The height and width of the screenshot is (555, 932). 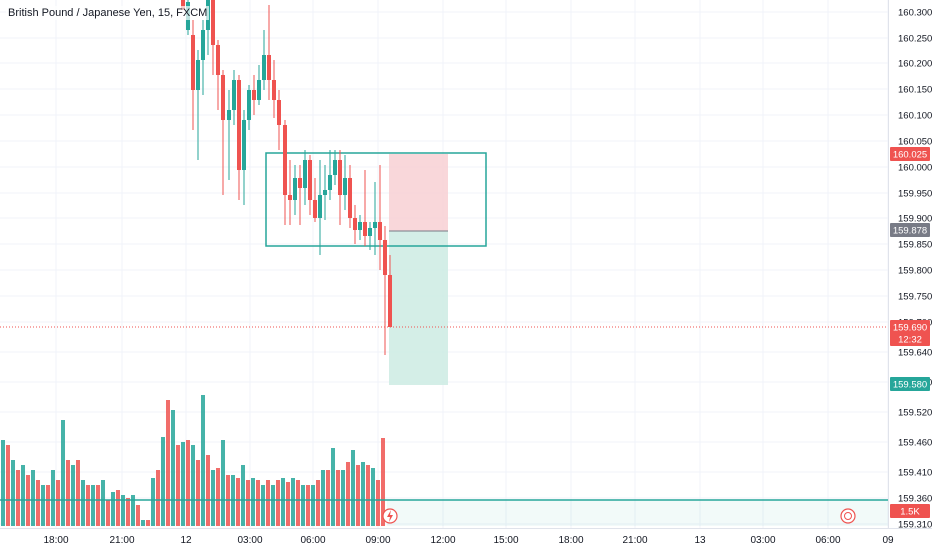 I want to click on svg-text: 159.878, so click(x=910, y=231).